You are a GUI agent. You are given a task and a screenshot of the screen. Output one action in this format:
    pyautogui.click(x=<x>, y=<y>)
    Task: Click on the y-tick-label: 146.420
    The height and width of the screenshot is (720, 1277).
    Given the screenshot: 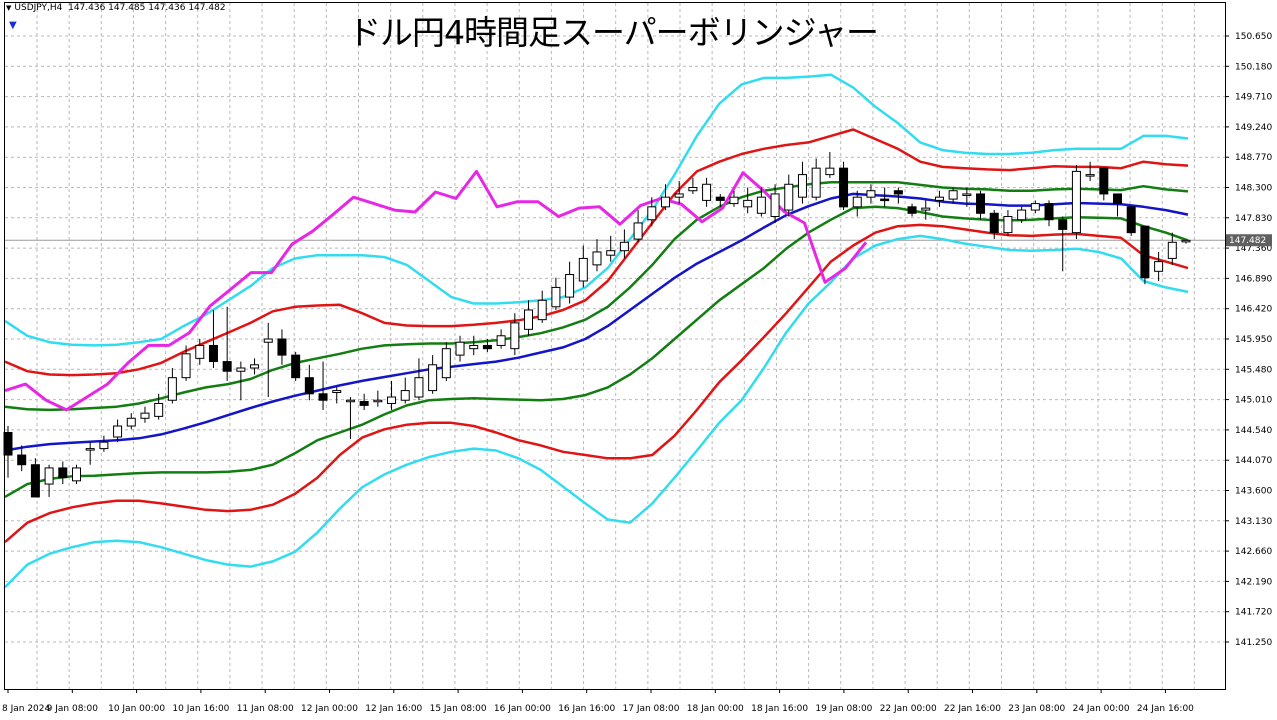 What is the action you would take?
    pyautogui.click(x=1253, y=310)
    